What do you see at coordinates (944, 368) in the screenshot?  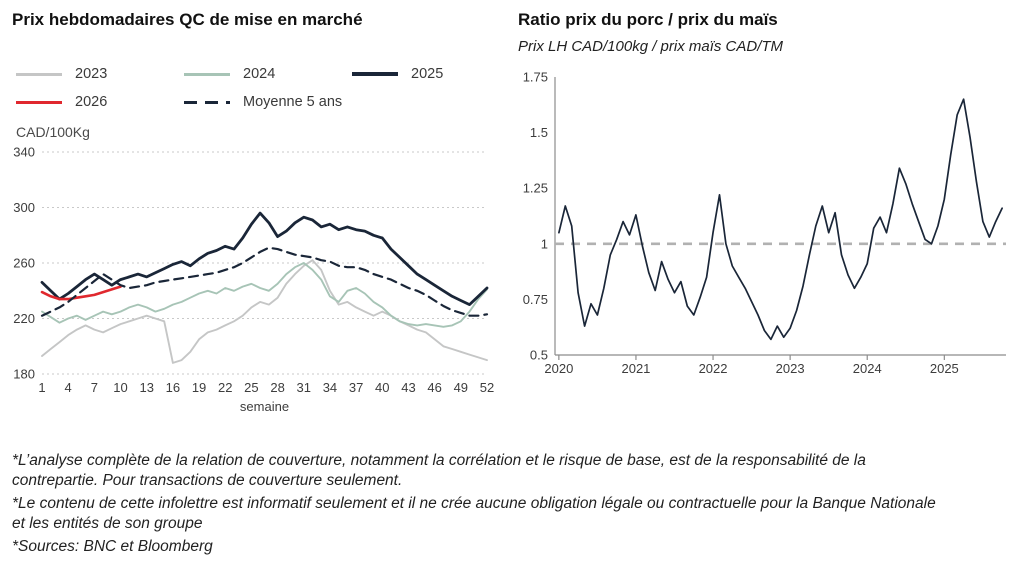 I see `svg-text: 2025` at bounding box center [944, 368].